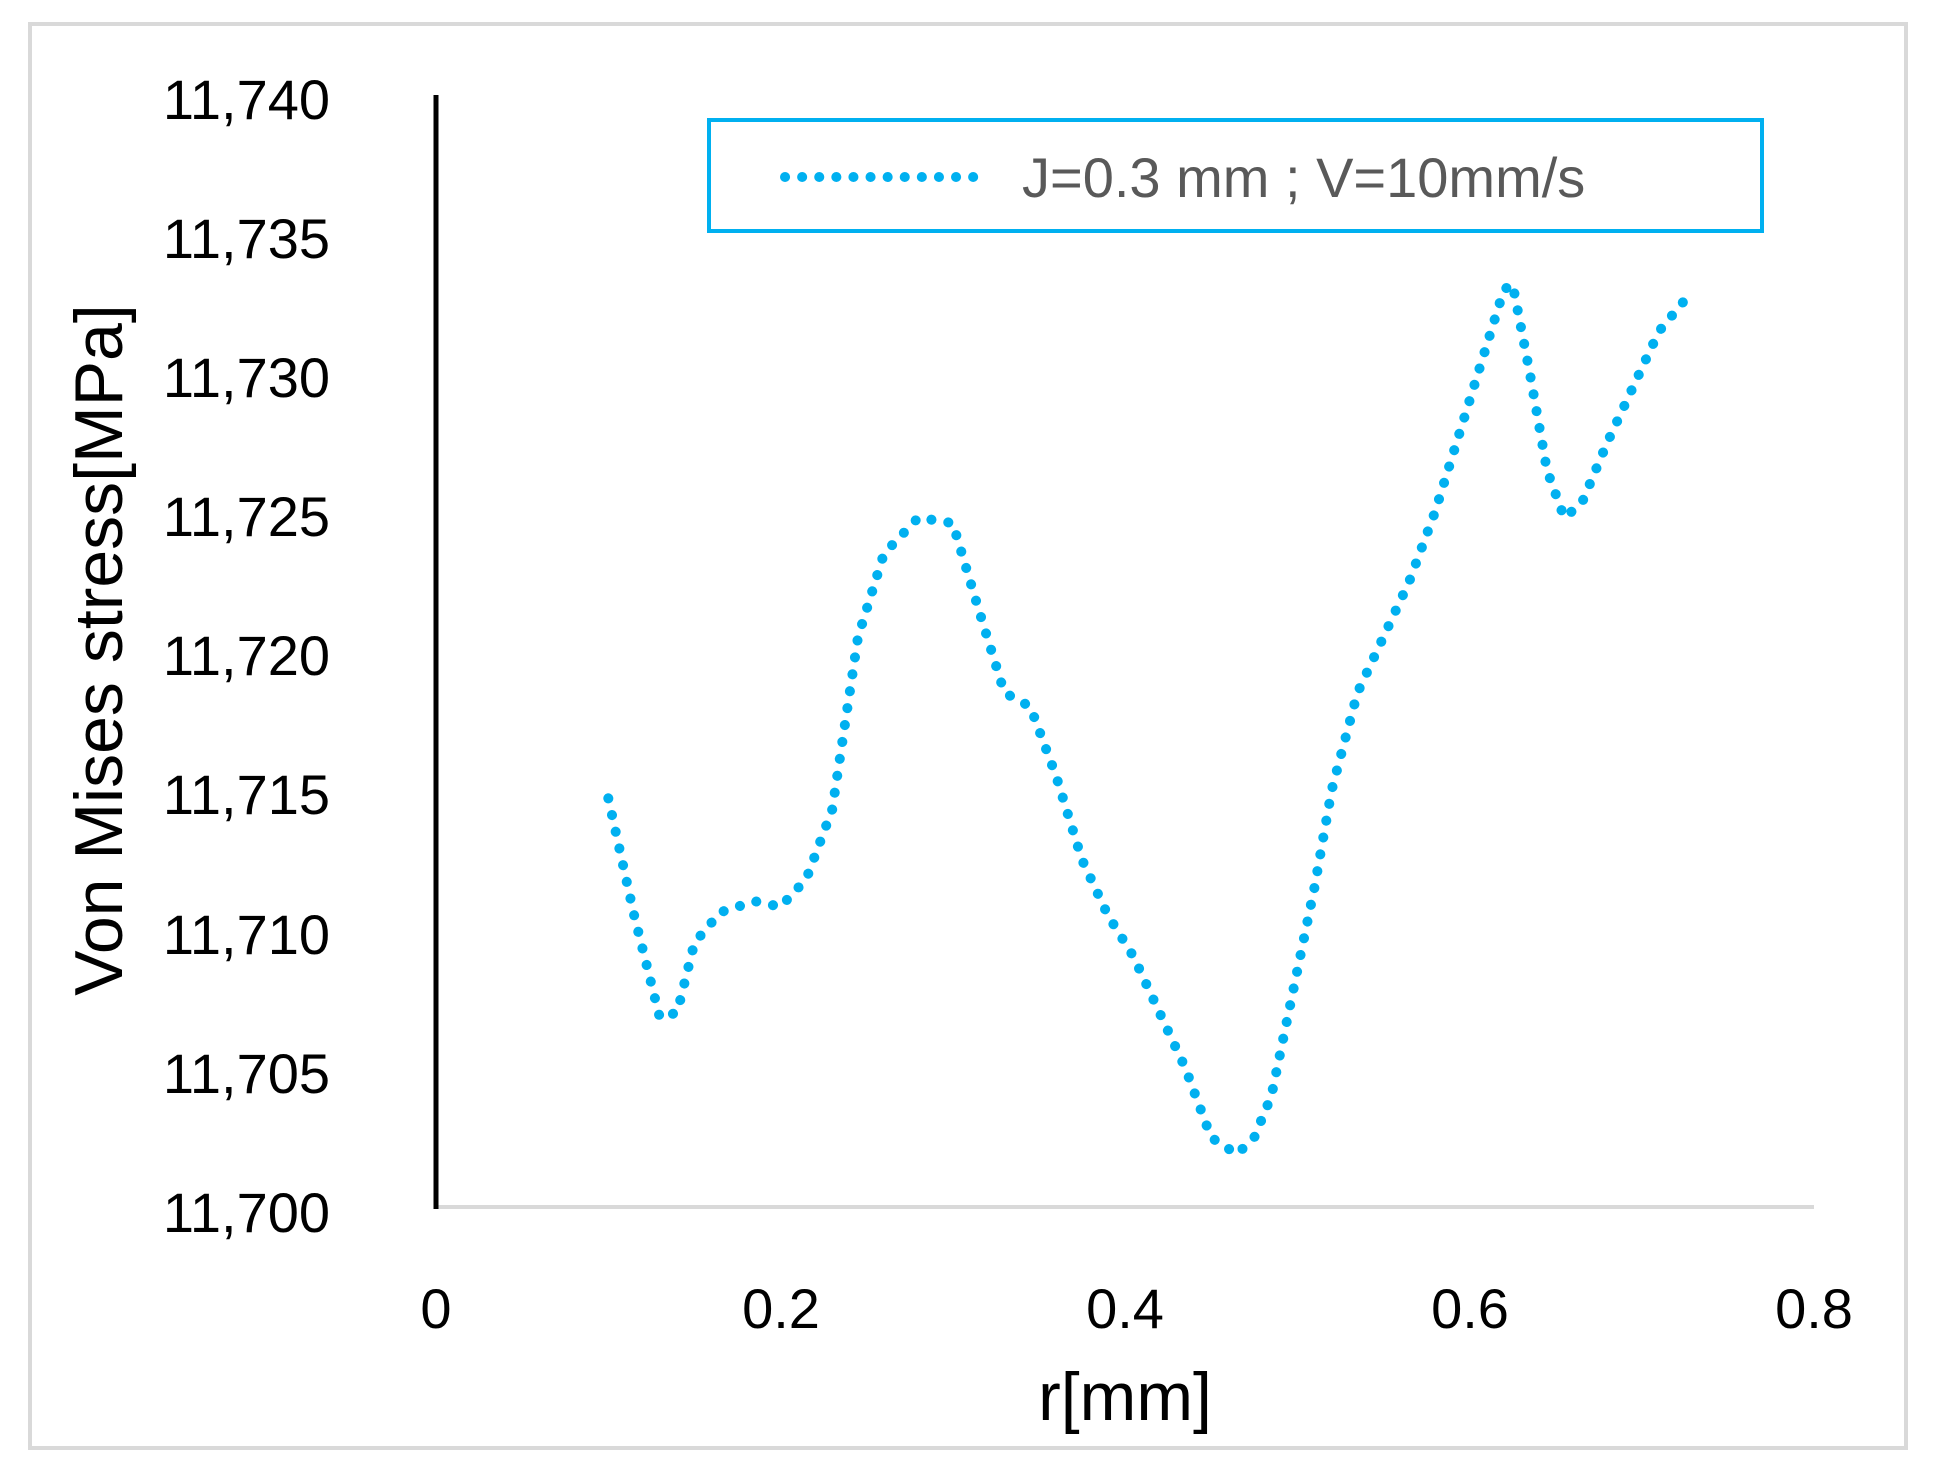 The height and width of the screenshot is (1477, 1935). I want to click on x-tick-label: 0.6, so click(1470, 1308).